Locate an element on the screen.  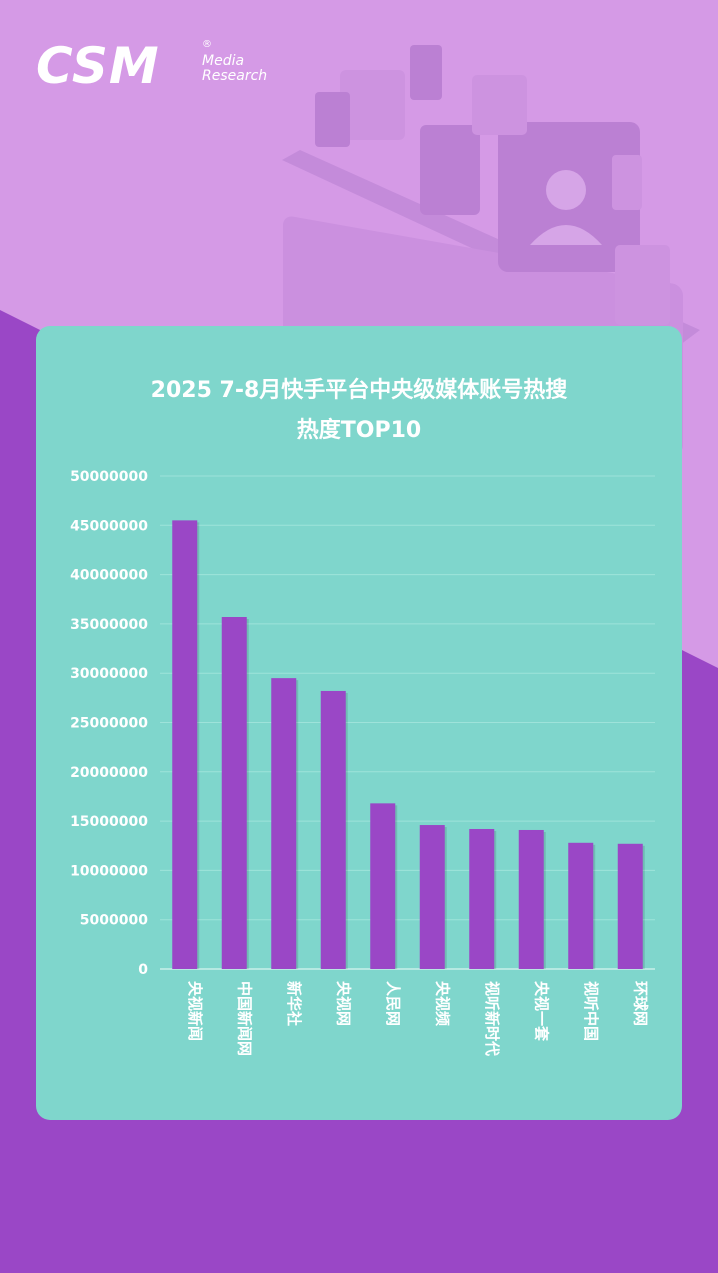
x-tick-label: 央视频 is located at coordinates (442, 1003).